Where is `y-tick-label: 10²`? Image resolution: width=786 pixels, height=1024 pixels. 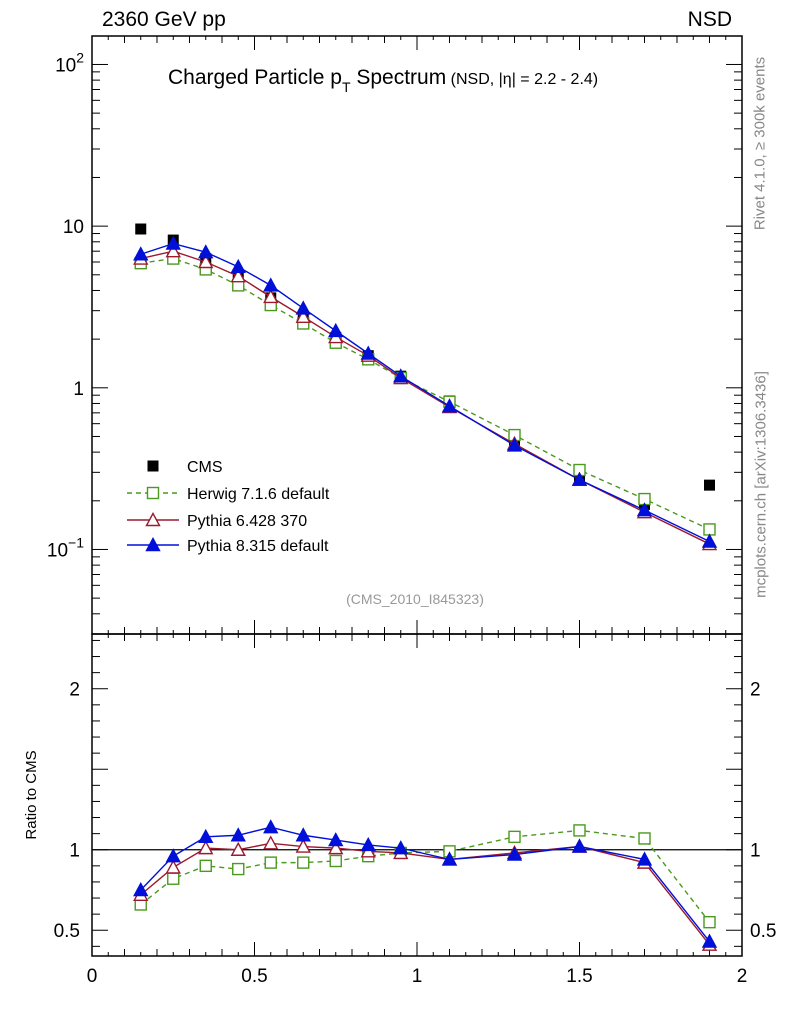
y-tick-label: 10² is located at coordinates (69, 62).